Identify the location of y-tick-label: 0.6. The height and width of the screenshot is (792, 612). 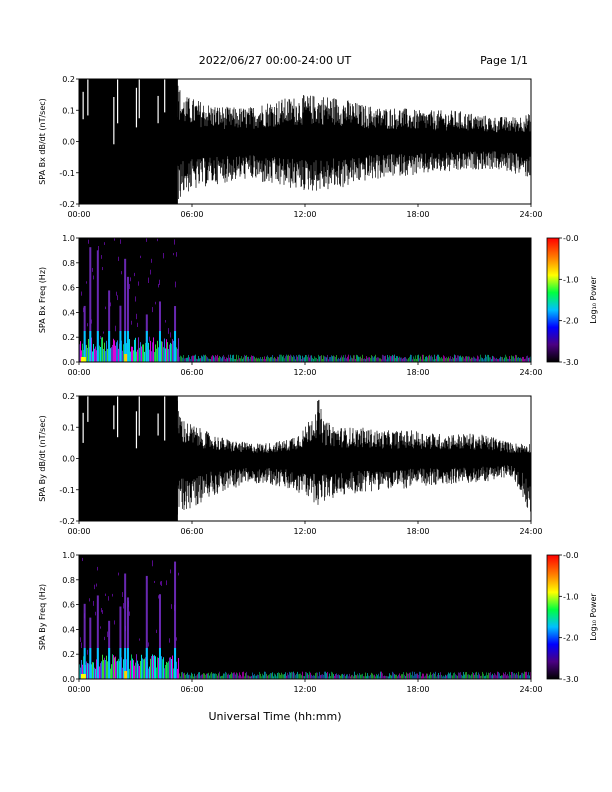
(68, 288).